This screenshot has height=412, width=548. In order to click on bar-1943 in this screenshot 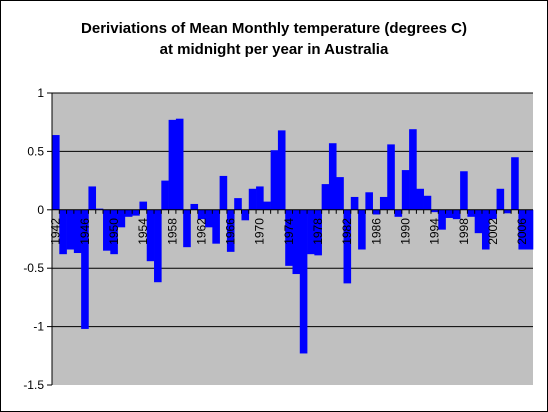, I will do `click(63, 232)`.